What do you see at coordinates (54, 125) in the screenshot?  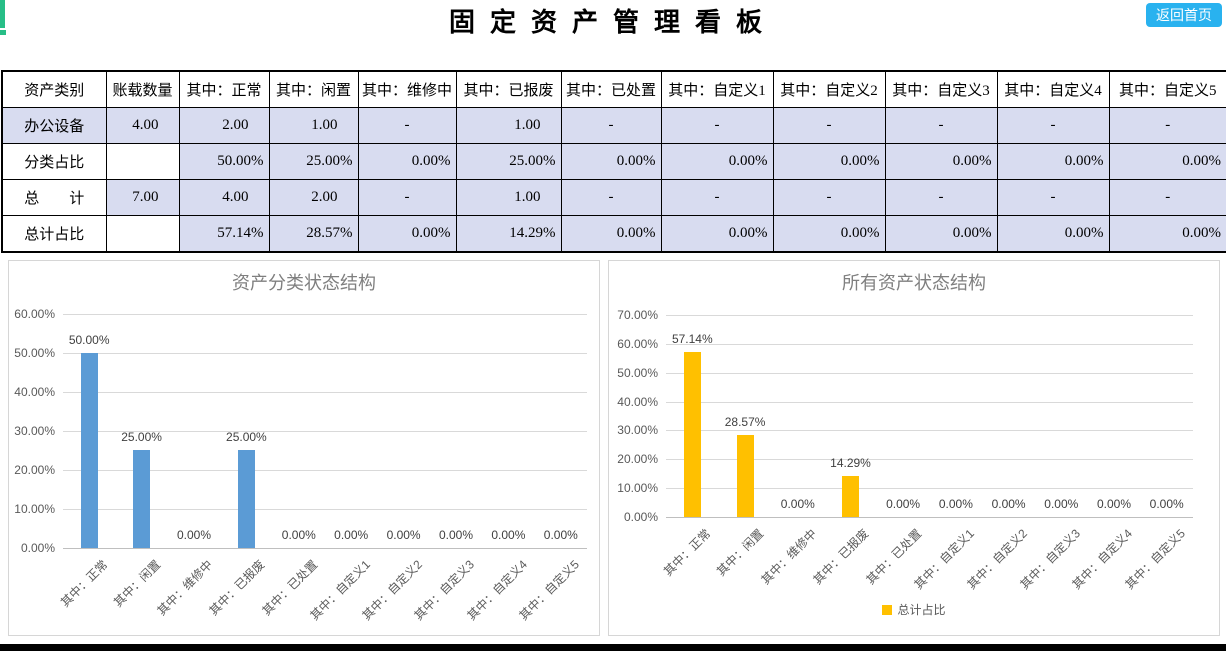 I see `row-label-cell: 办公设备` at bounding box center [54, 125].